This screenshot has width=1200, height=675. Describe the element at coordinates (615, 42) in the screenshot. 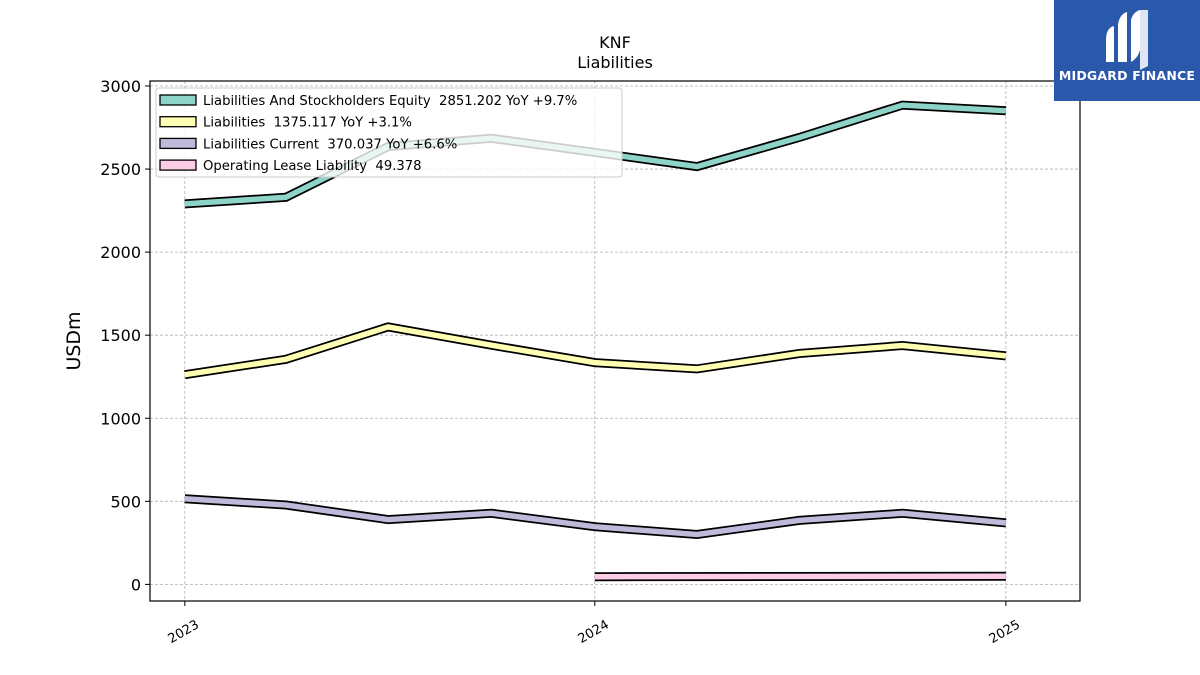

I see `chart-title: KNF` at that location.